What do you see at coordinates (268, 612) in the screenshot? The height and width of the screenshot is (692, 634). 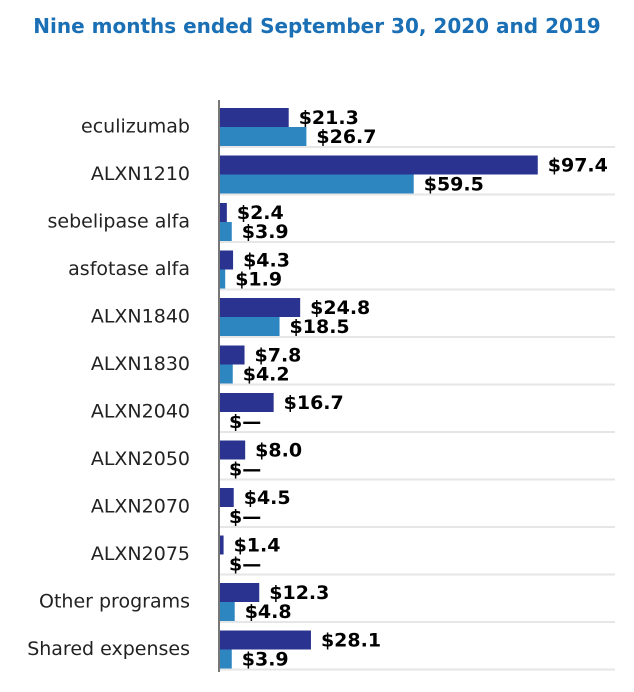 I see `value-label: $4.8` at bounding box center [268, 612].